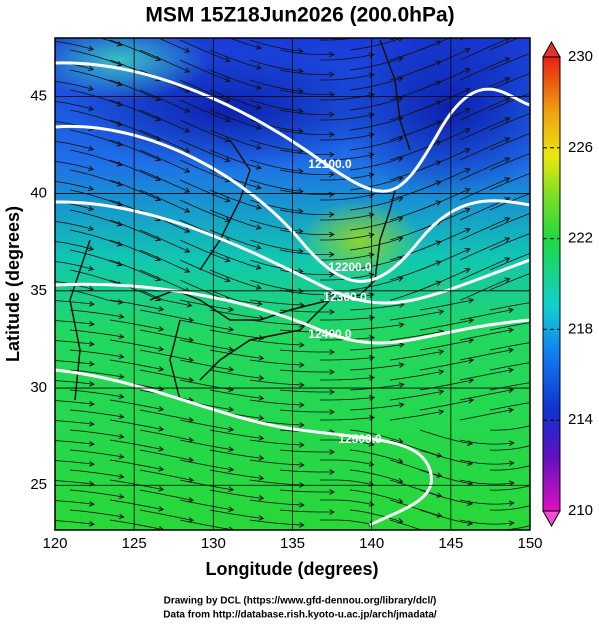 This screenshot has width=599, height=625. What do you see at coordinates (134, 543) in the screenshot?
I see `x-tick-label: 125` at bounding box center [134, 543].